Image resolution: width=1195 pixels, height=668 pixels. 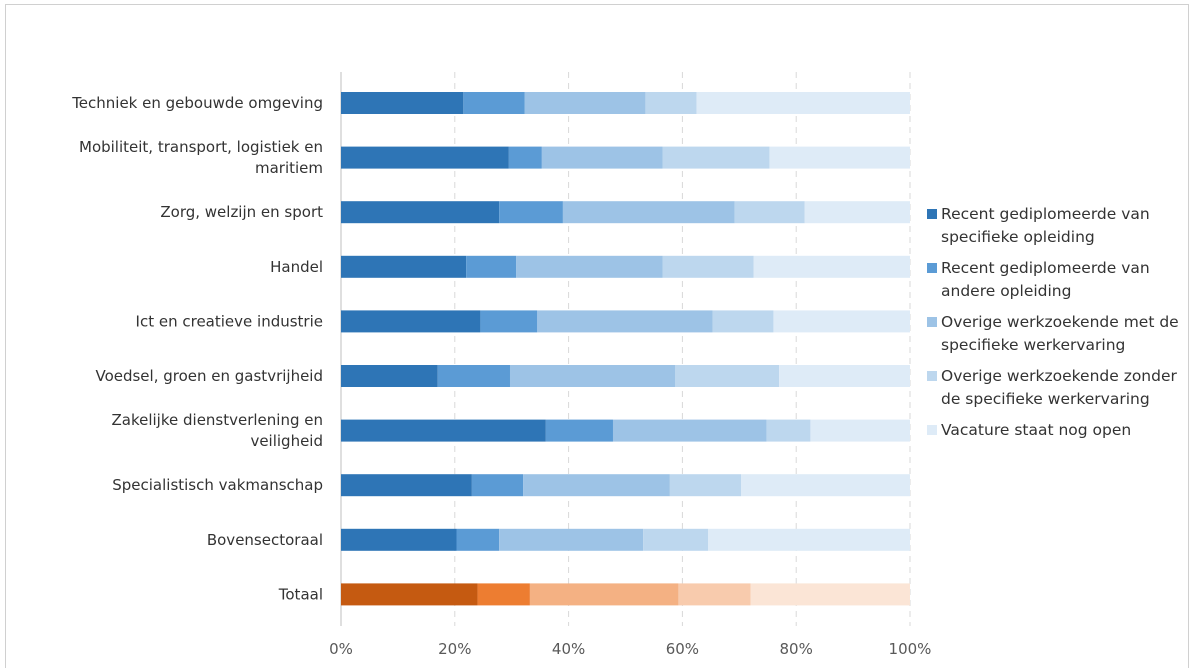 I want to click on category-label: maritiem, so click(x=289, y=168).